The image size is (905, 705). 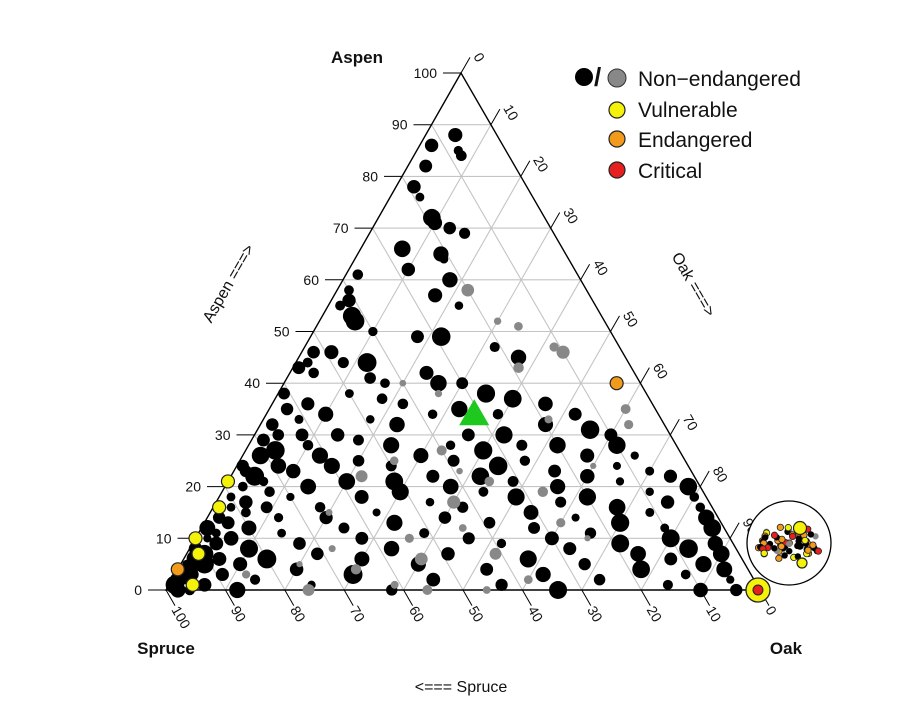 What do you see at coordinates (511, 113) in the screenshot?
I see `tick-label-oak: 10` at bounding box center [511, 113].